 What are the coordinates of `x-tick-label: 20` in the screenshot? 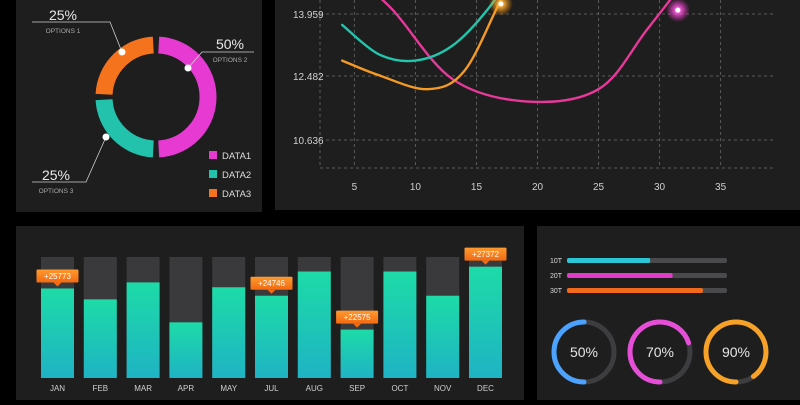 It's located at (538, 187).